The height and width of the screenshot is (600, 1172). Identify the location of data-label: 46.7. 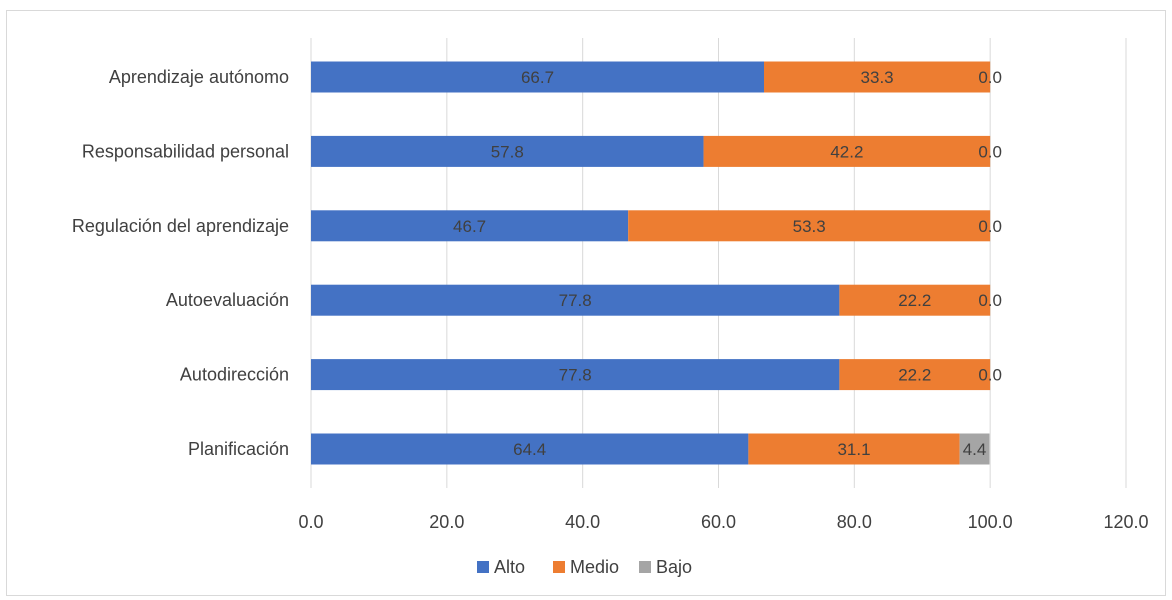
(469, 226).